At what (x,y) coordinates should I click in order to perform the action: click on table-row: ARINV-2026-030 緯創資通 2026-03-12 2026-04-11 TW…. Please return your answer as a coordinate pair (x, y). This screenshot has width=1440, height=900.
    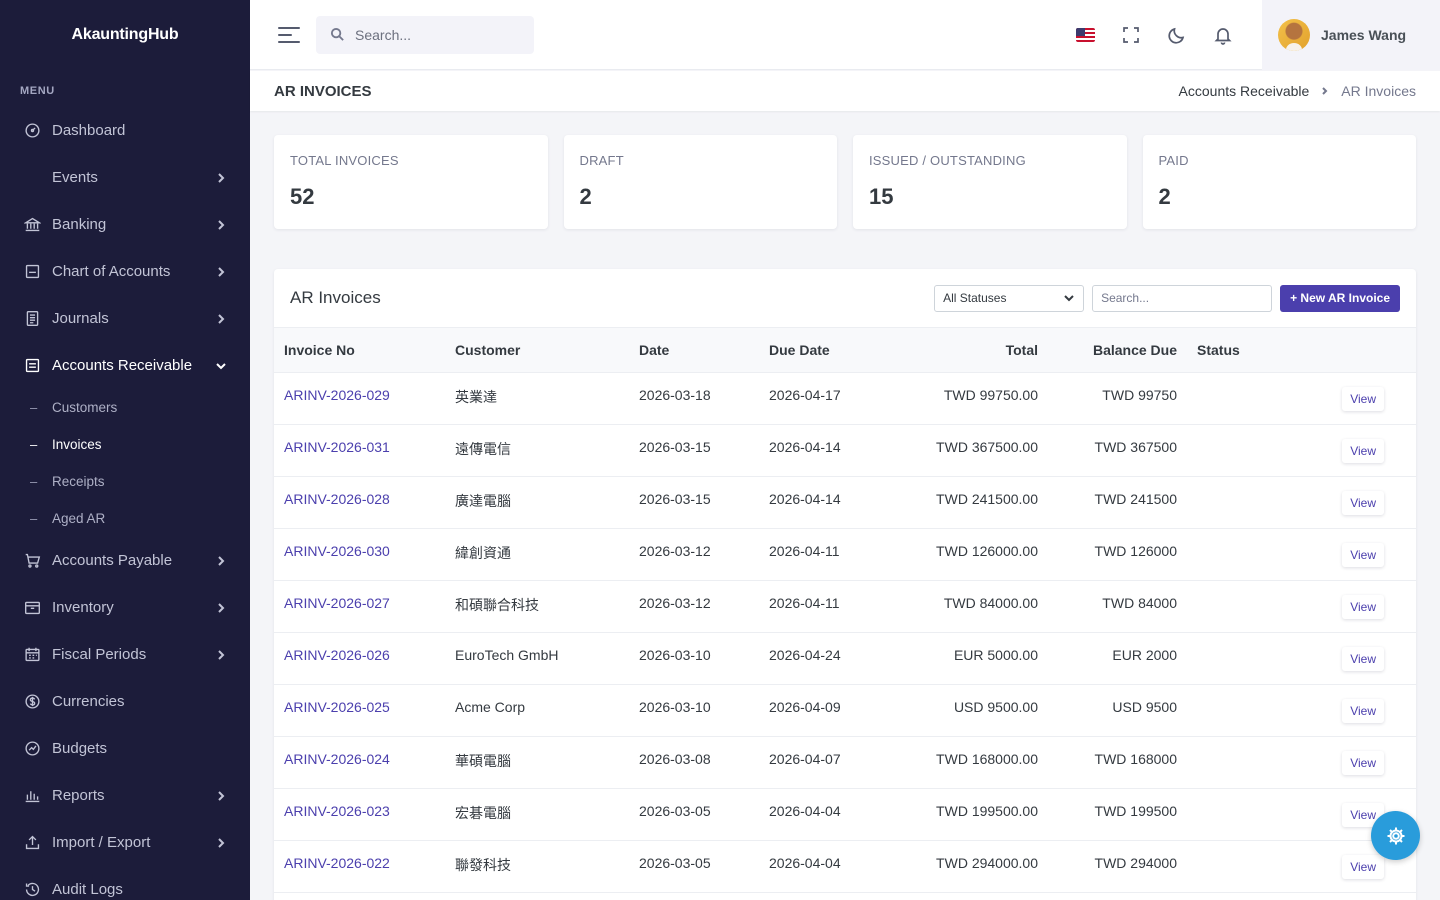
    Looking at the image, I should click on (845, 554).